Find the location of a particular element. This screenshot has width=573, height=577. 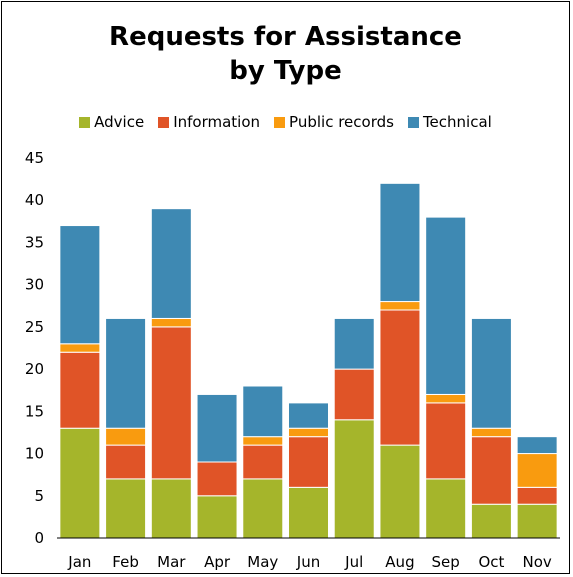

x-tick-label: Jan is located at coordinates (79, 562).